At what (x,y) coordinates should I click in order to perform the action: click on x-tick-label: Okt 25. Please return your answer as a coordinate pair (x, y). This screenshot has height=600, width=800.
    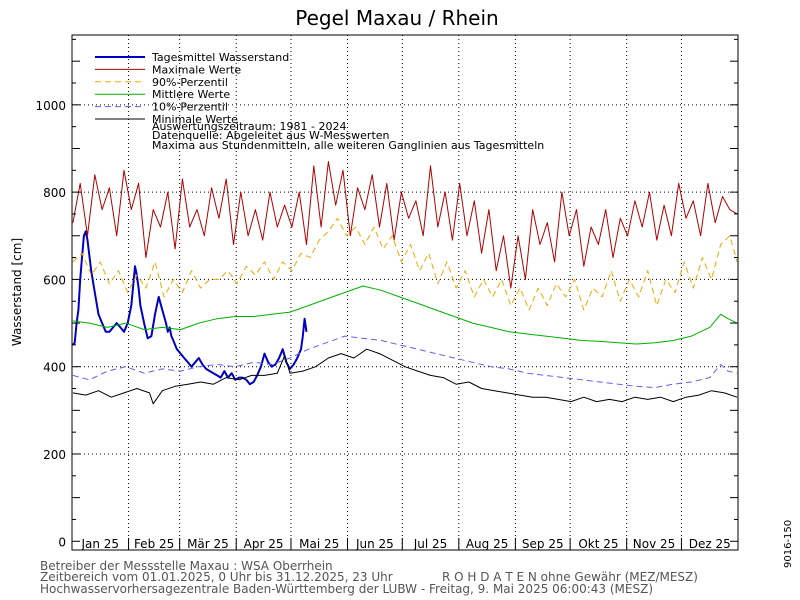
    Looking at the image, I should click on (598, 544).